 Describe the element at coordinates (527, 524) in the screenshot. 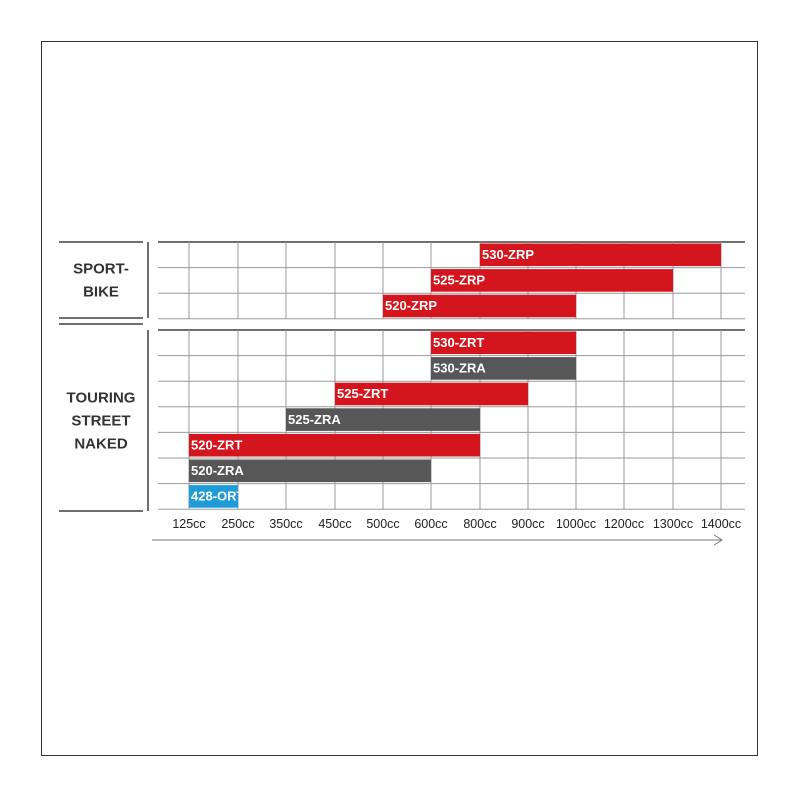

I see `x-tick-label: 900cc` at that location.